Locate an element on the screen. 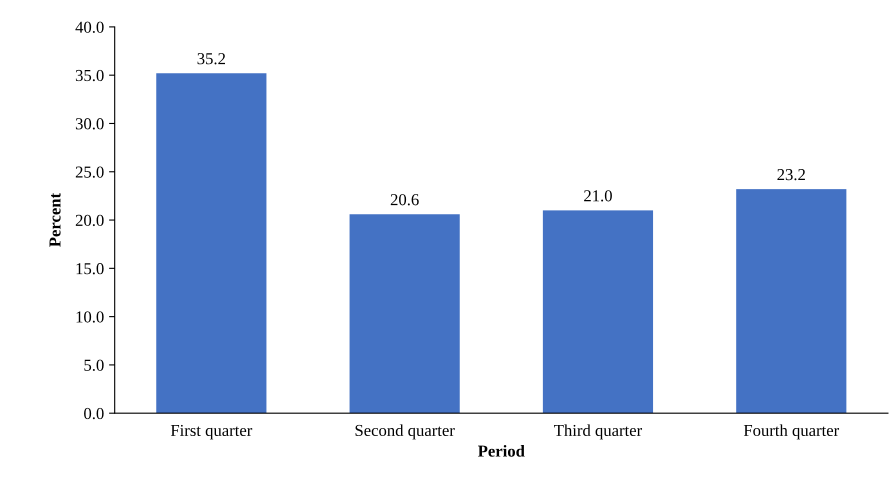 The height and width of the screenshot is (489, 896). y-tick-label: 25.0 is located at coordinates (90, 172).